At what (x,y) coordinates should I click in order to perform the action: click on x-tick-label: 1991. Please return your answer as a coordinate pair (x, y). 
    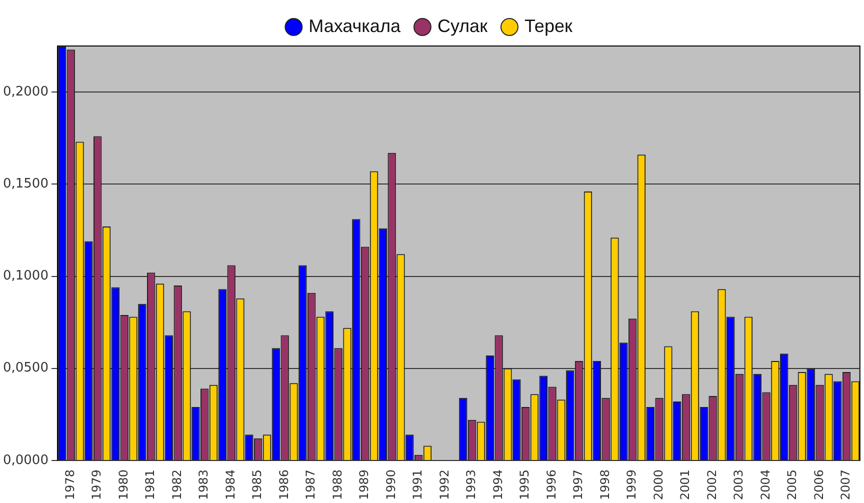
    Looking at the image, I should click on (417, 484).